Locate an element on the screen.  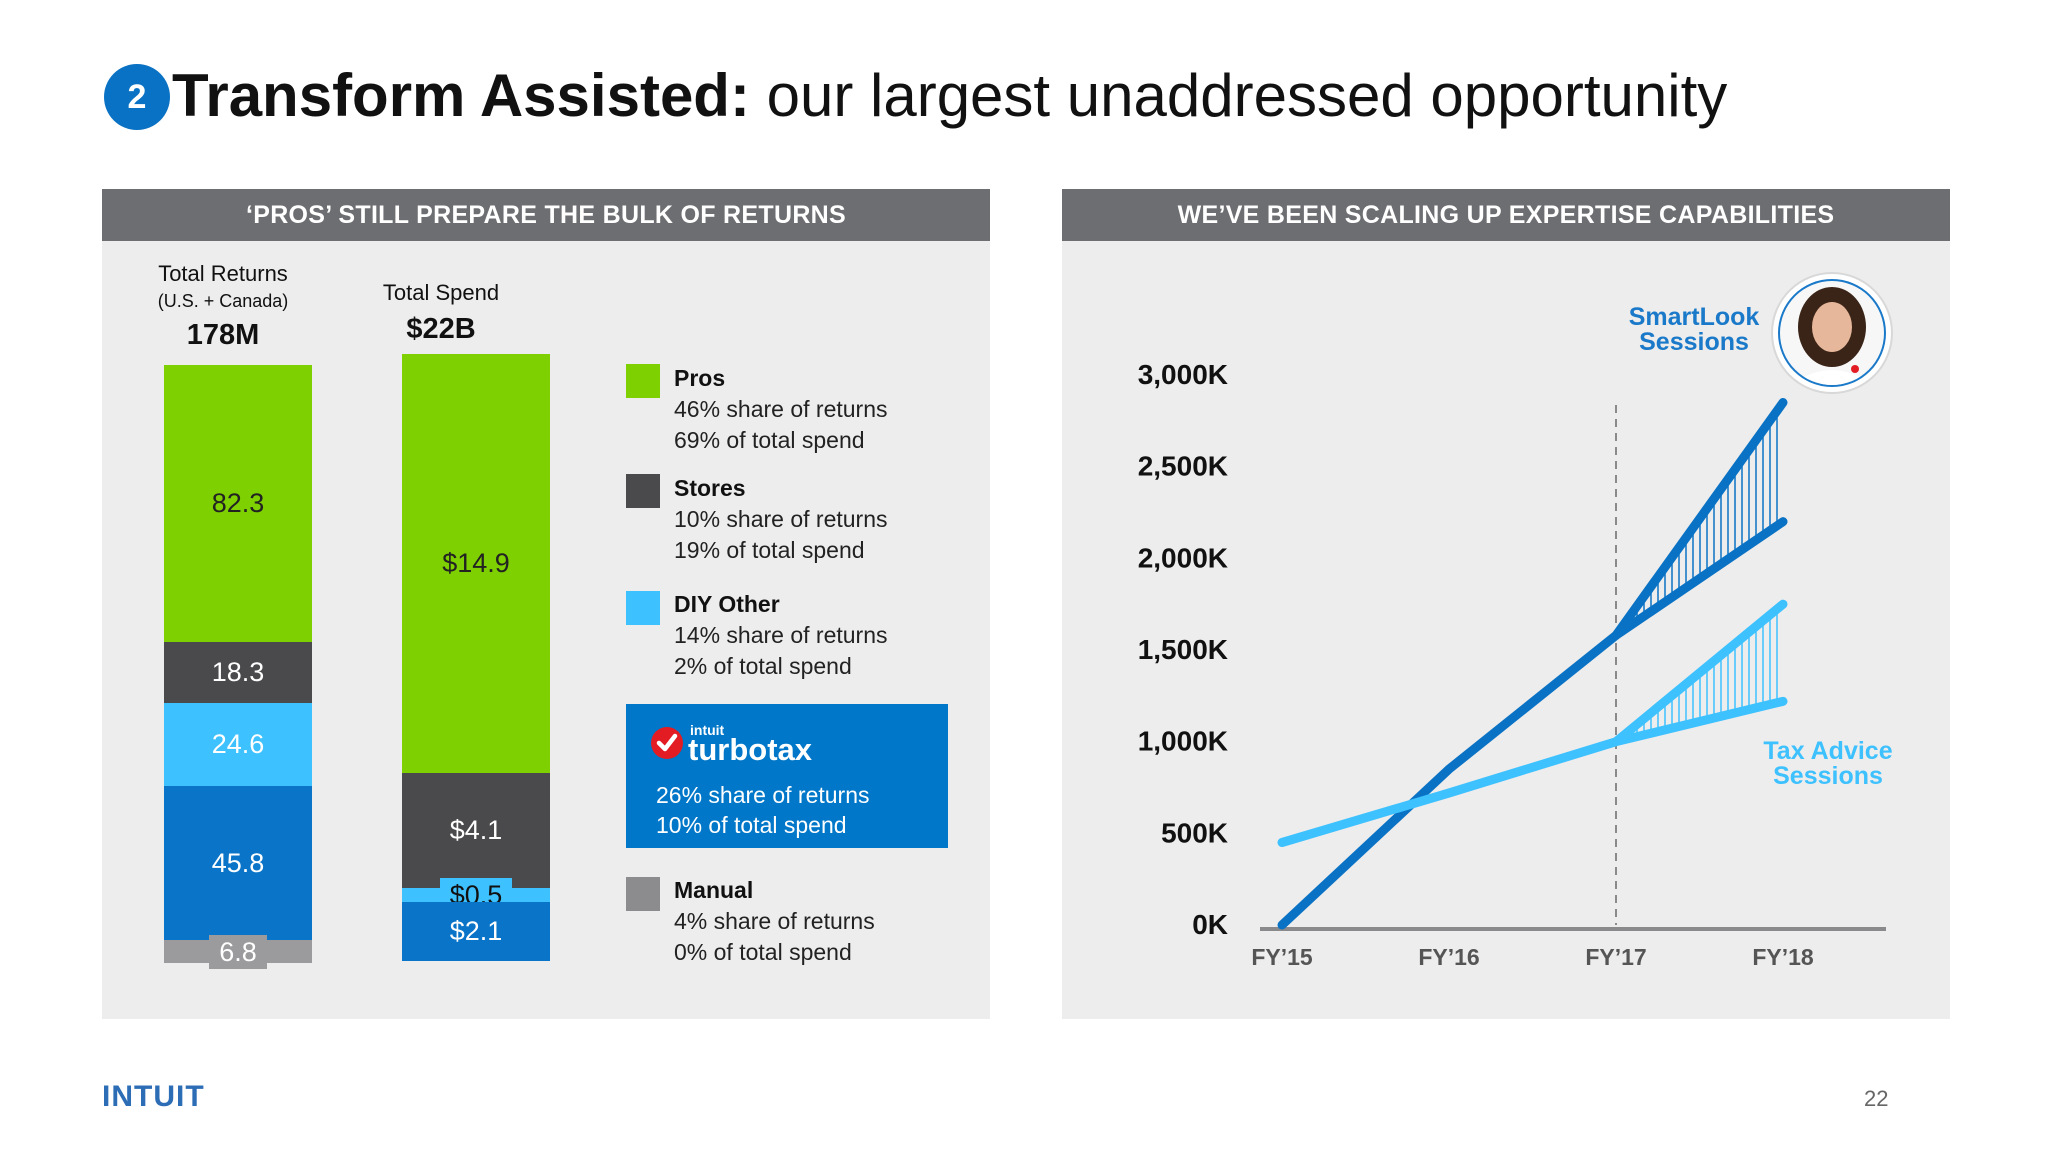
bar-segment-pros: $14.9 is located at coordinates (476, 563).